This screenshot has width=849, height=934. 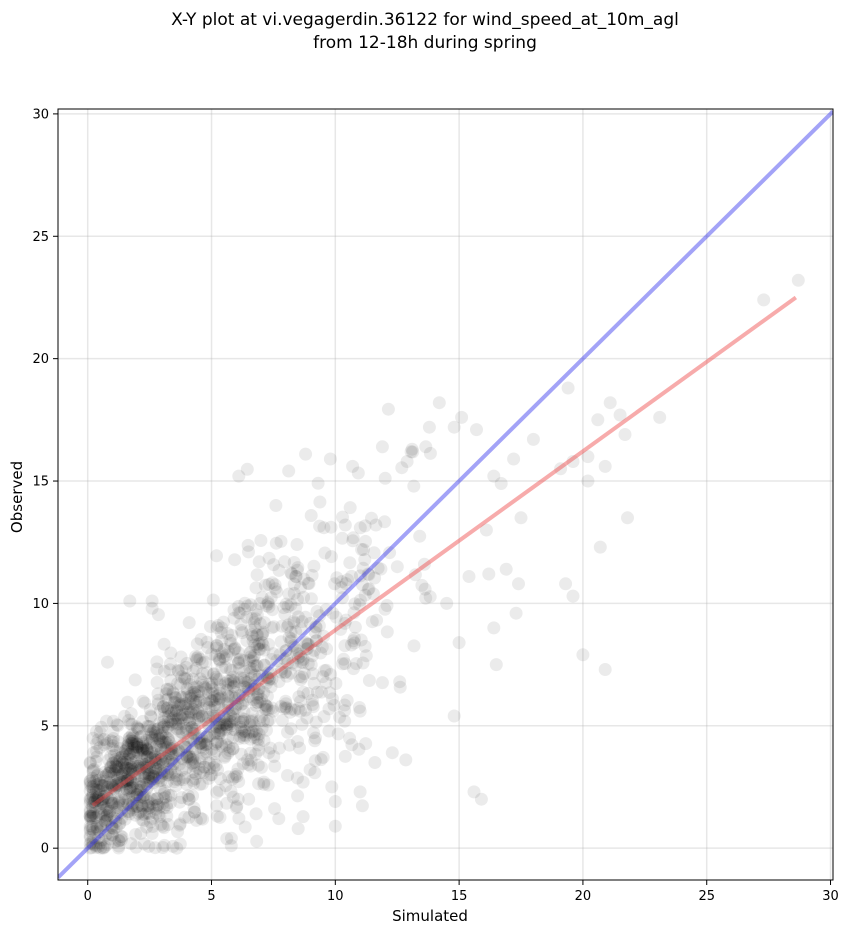 What do you see at coordinates (17, 497) in the screenshot?
I see `y-axis-label: Observed` at bounding box center [17, 497].